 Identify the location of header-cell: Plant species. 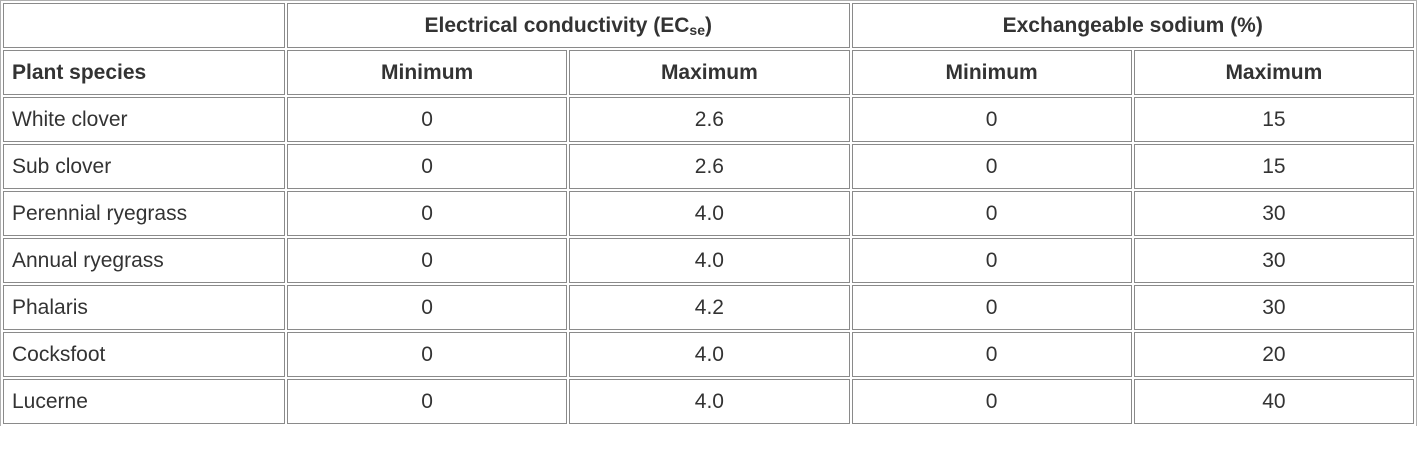
(144, 72).